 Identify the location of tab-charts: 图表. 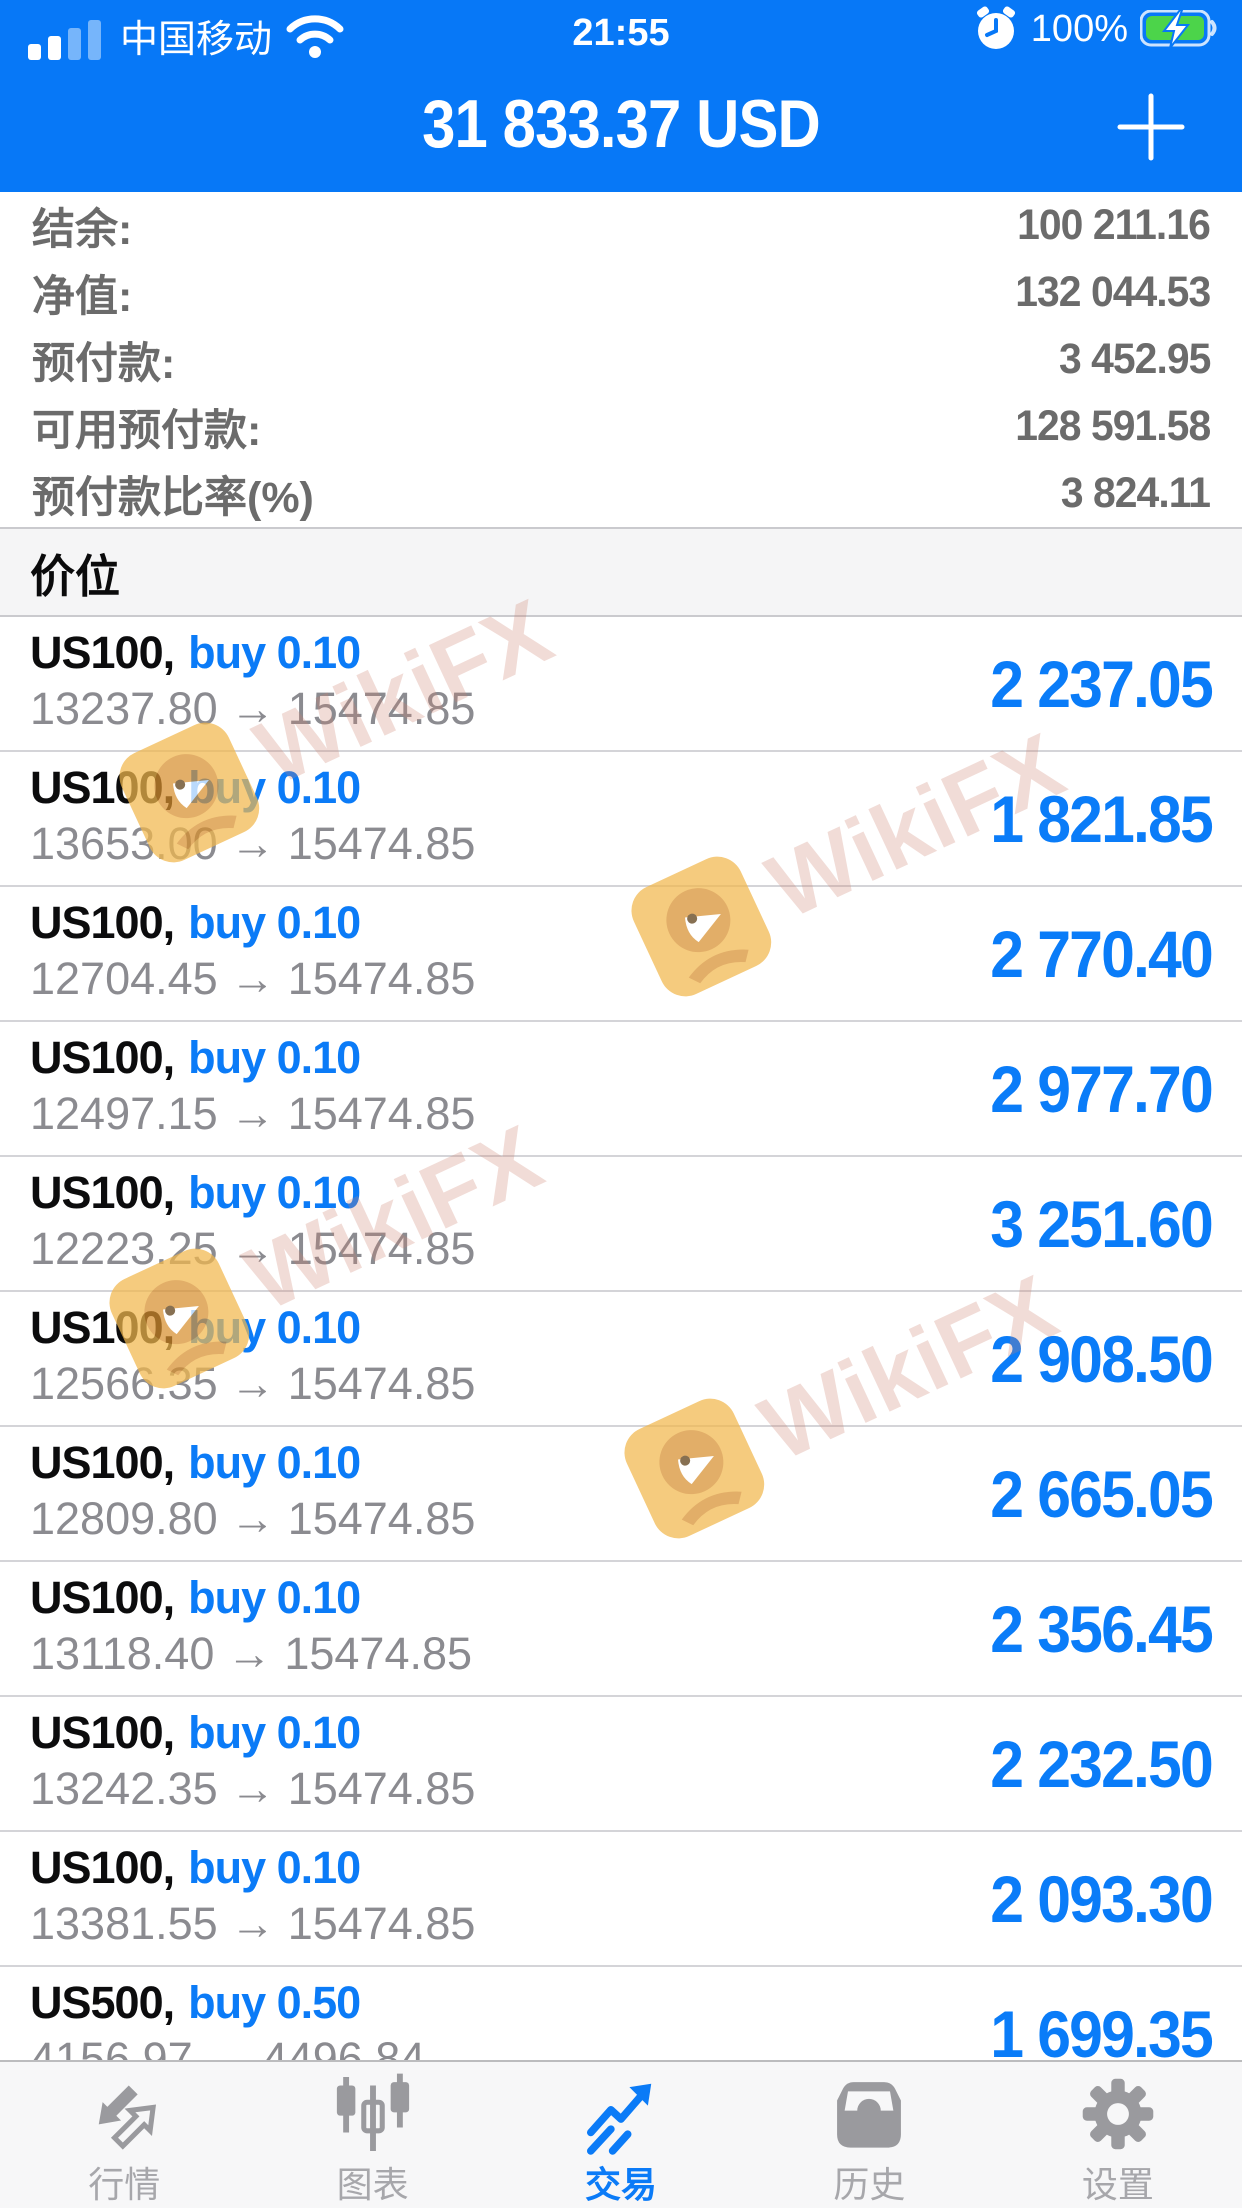
(372, 2135).